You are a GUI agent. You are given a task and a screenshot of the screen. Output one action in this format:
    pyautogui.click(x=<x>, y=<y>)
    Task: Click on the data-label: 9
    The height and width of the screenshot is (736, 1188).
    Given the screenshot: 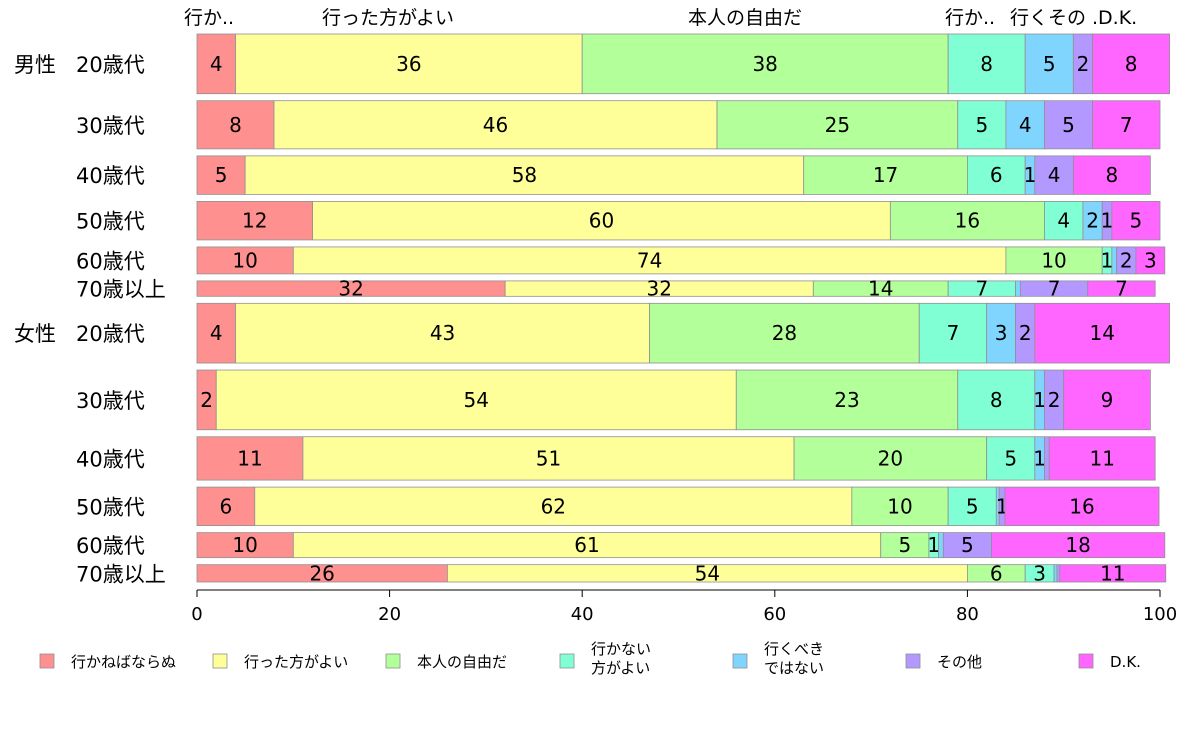 What is the action you would take?
    pyautogui.click(x=1107, y=400)
    